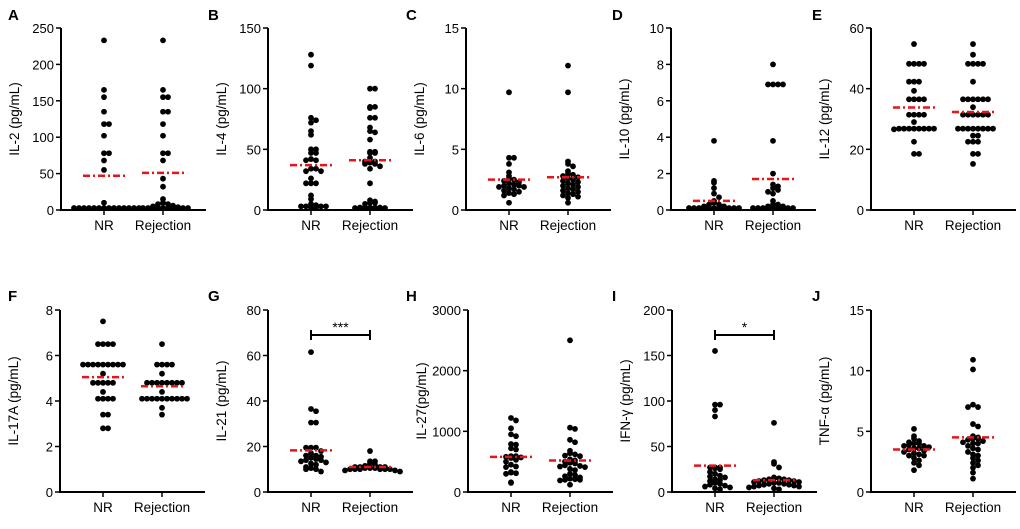  What do you see at coordinates (310, 401) in the screenshot?
I see `panel-g: G 0 20 40 60 80 IL-21 (pg/mL) NR Rejection ***` at bounding box center [310, 401].